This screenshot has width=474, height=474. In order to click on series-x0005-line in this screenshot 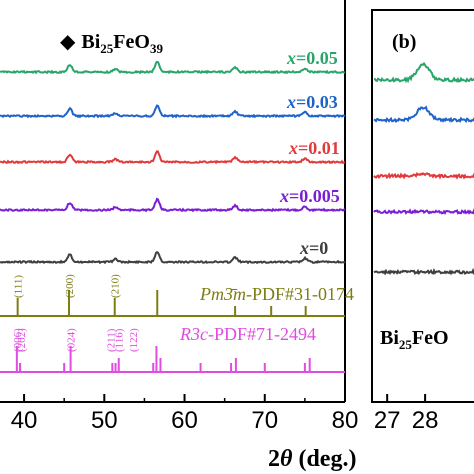, I will do `click(173, 205)`.